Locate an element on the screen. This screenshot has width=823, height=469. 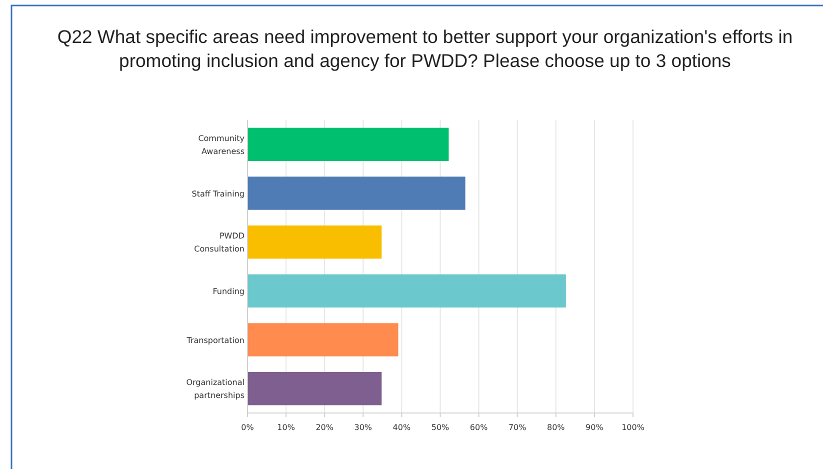
x-tick-label: 20% is located at coordinates (325, 427).